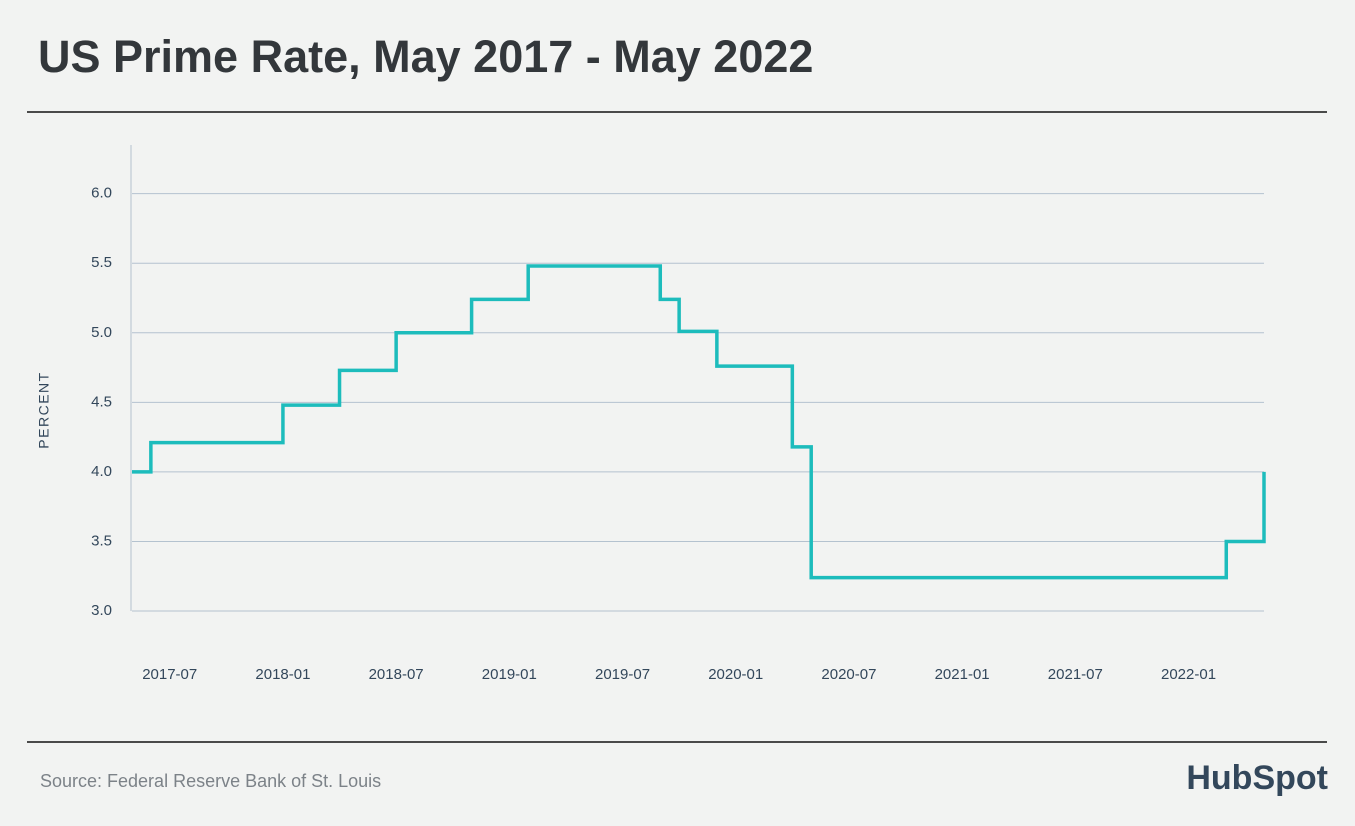 The image size is (1355, 826). I want to click on x-tick-label: 2020-01, so click(735, 674).